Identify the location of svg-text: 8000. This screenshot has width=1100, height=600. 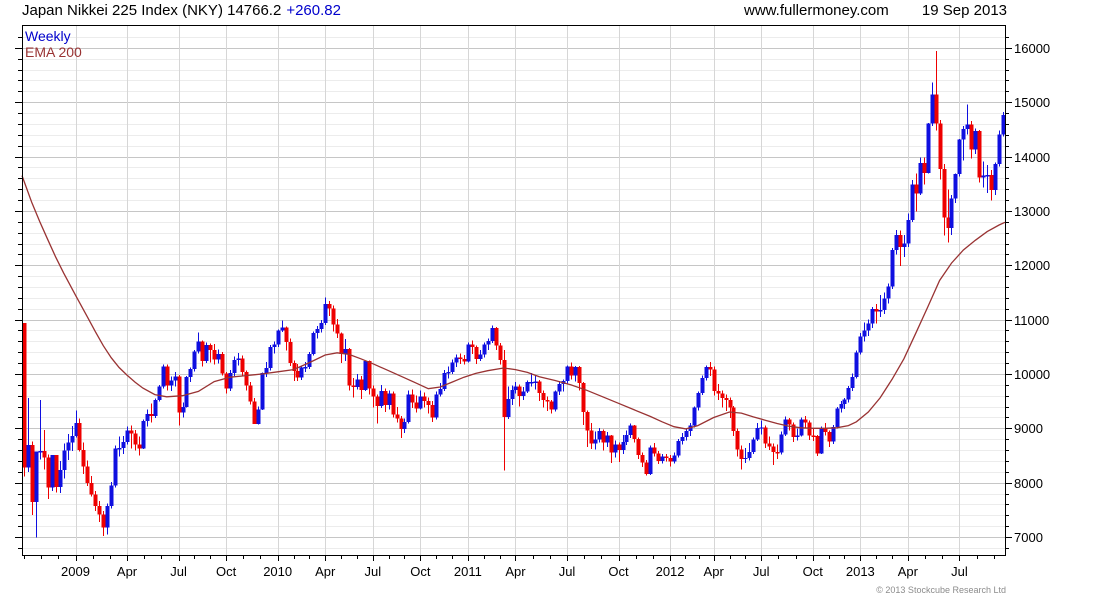
(1028, 483).